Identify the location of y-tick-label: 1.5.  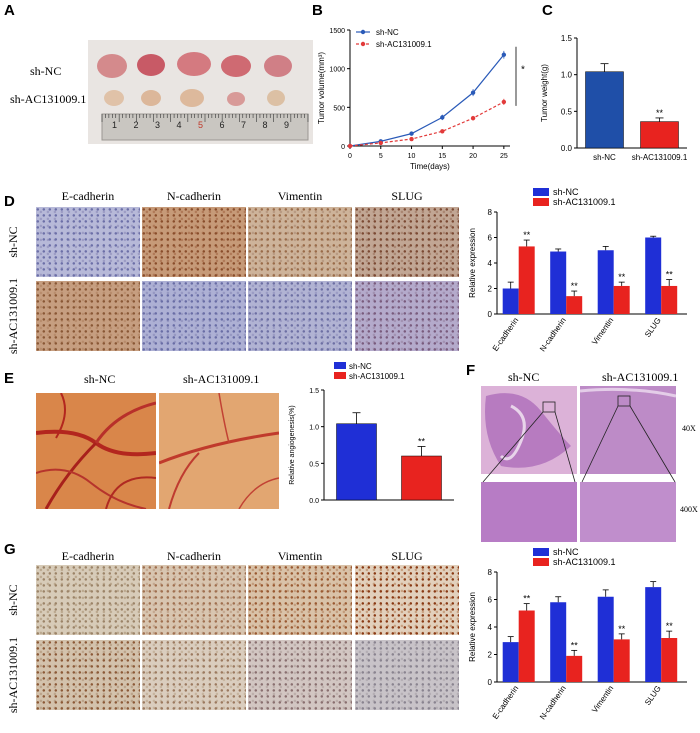
(567, 38).